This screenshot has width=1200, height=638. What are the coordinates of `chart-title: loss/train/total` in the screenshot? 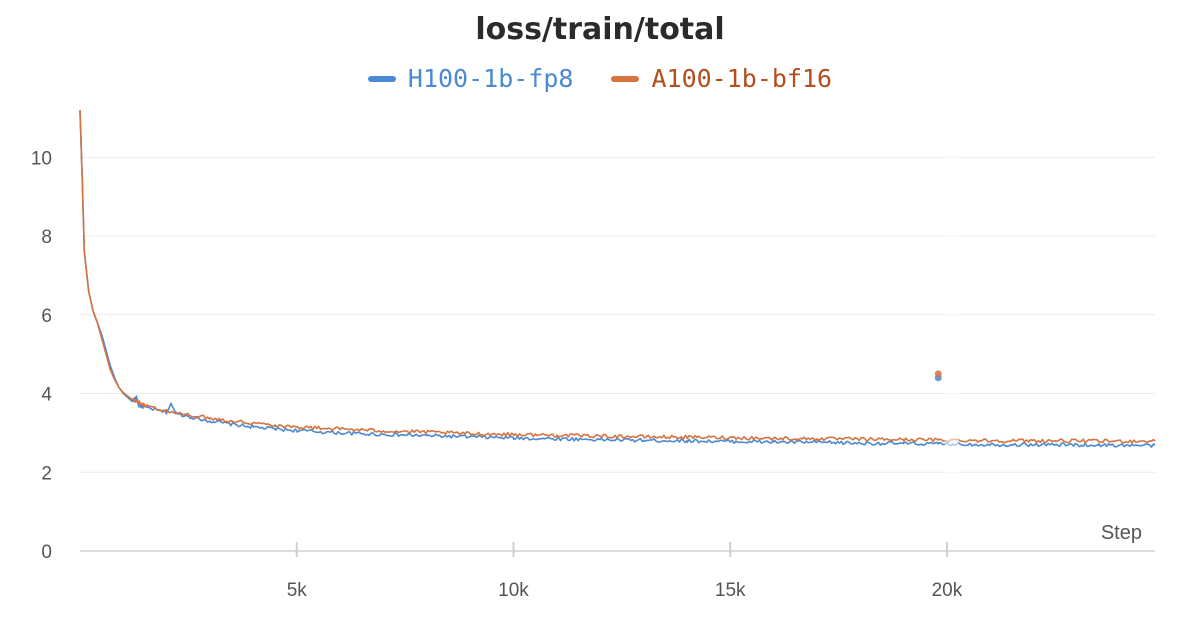 It's located at (600, 29).